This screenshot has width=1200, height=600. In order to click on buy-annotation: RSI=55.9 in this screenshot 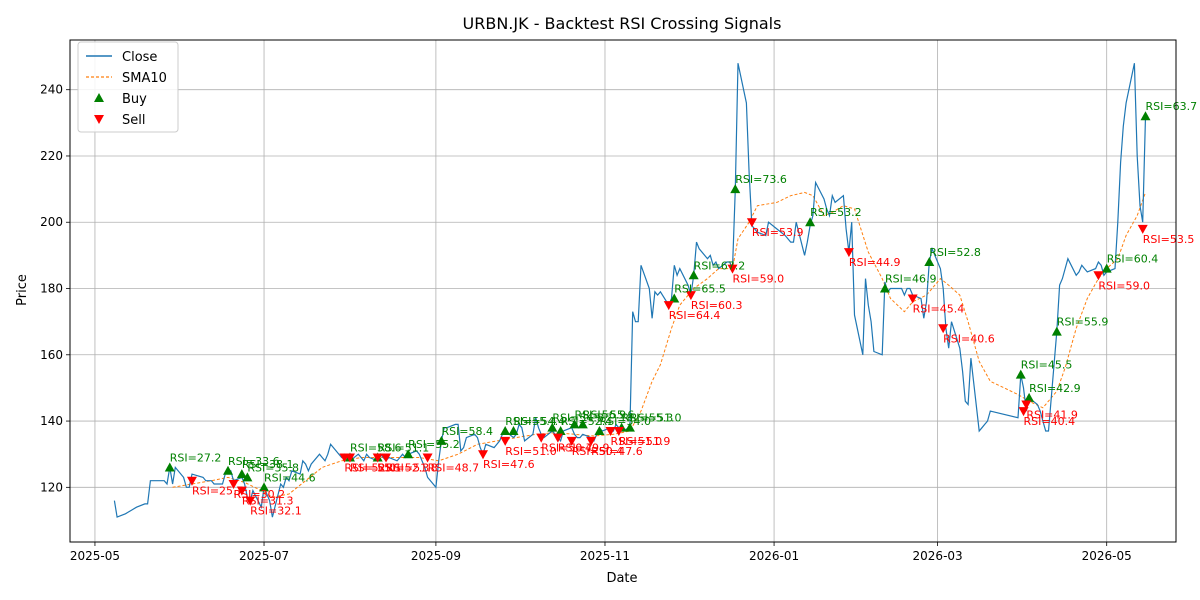, I will do `click(1083, 322)`.